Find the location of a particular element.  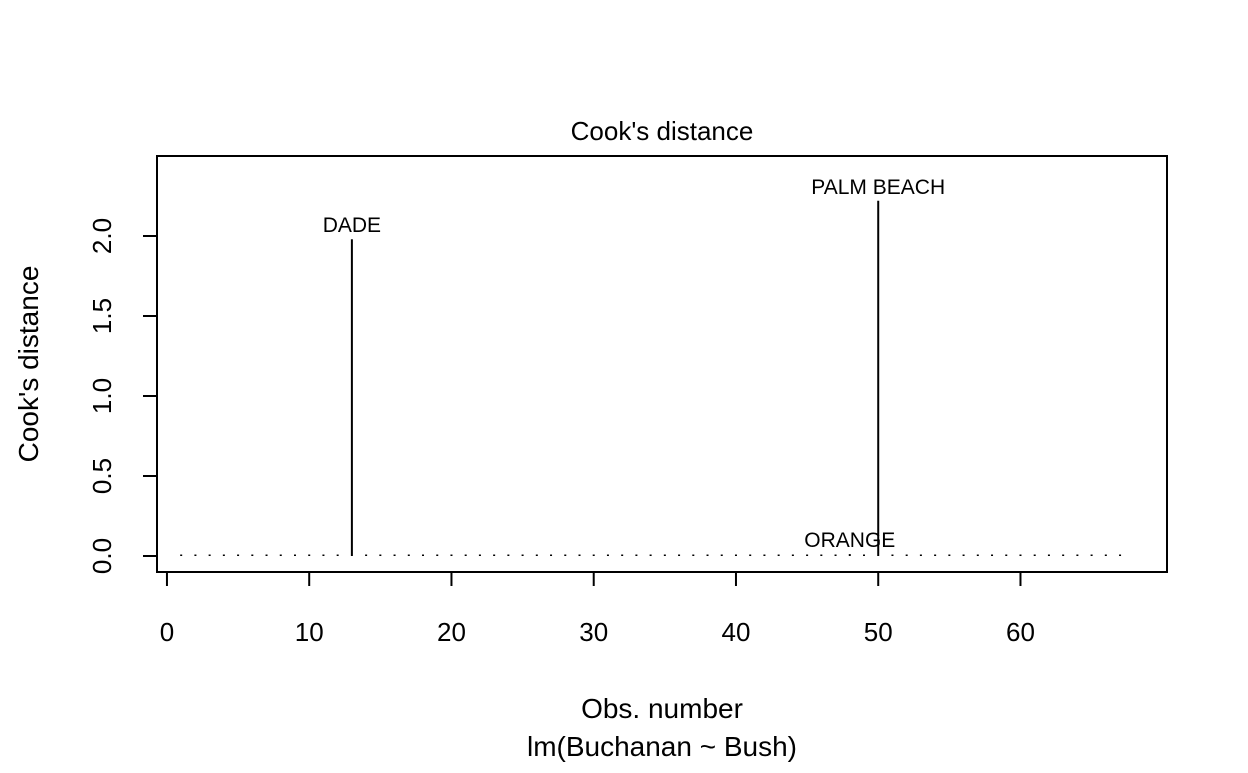

y-axis: 0.0 0.5 1.0 1.5 2.0 is located at coordinates (122, 396).